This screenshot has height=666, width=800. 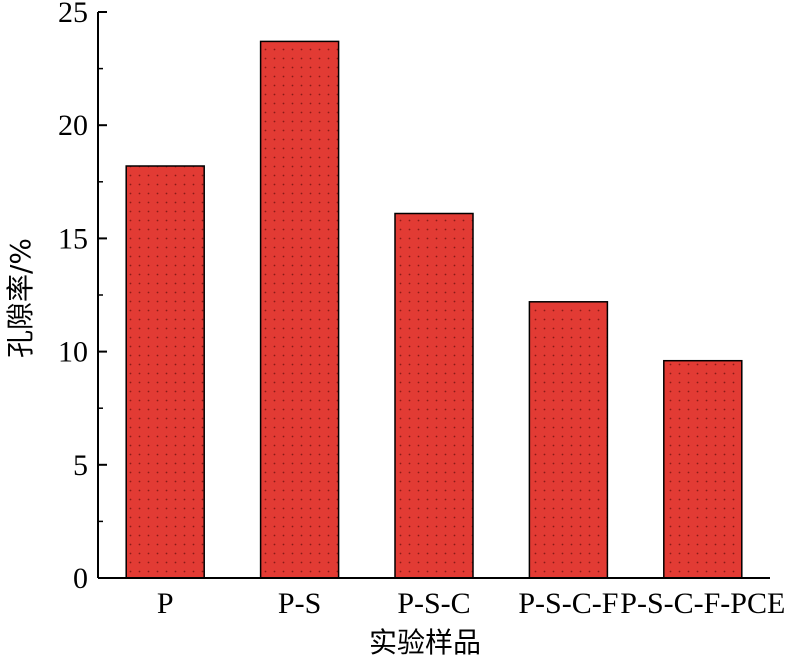 I want to click on x-tick-label: P, so click(x=165, y=603).